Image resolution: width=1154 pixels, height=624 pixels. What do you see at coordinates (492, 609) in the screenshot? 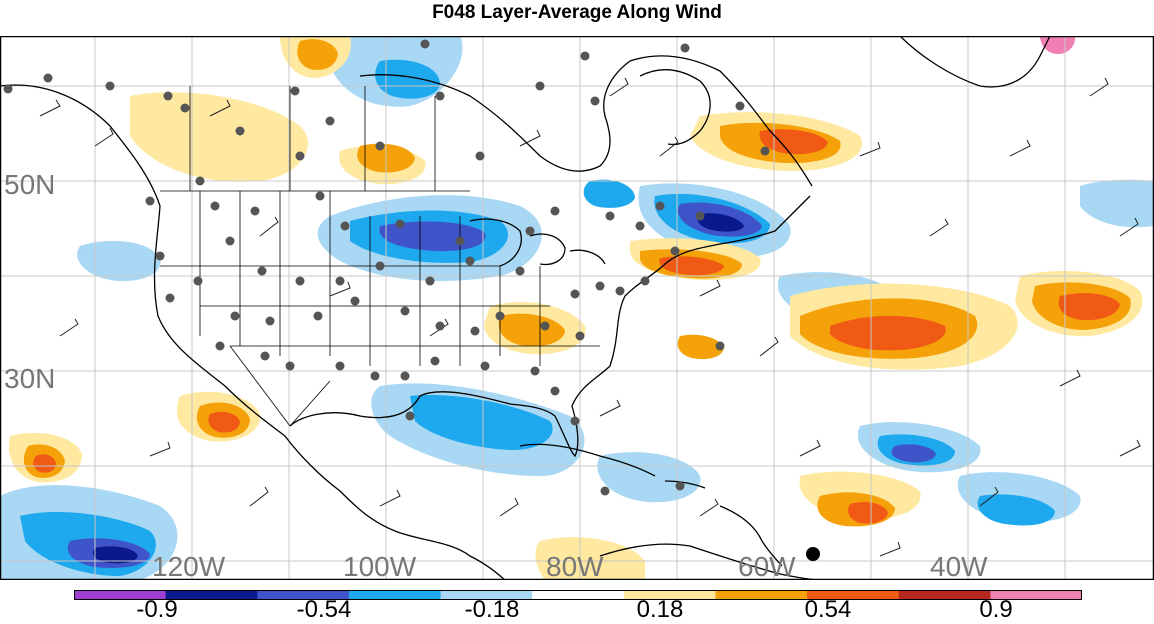
I see `colorbar-label: -0.18` at bounding box center [492, 609].